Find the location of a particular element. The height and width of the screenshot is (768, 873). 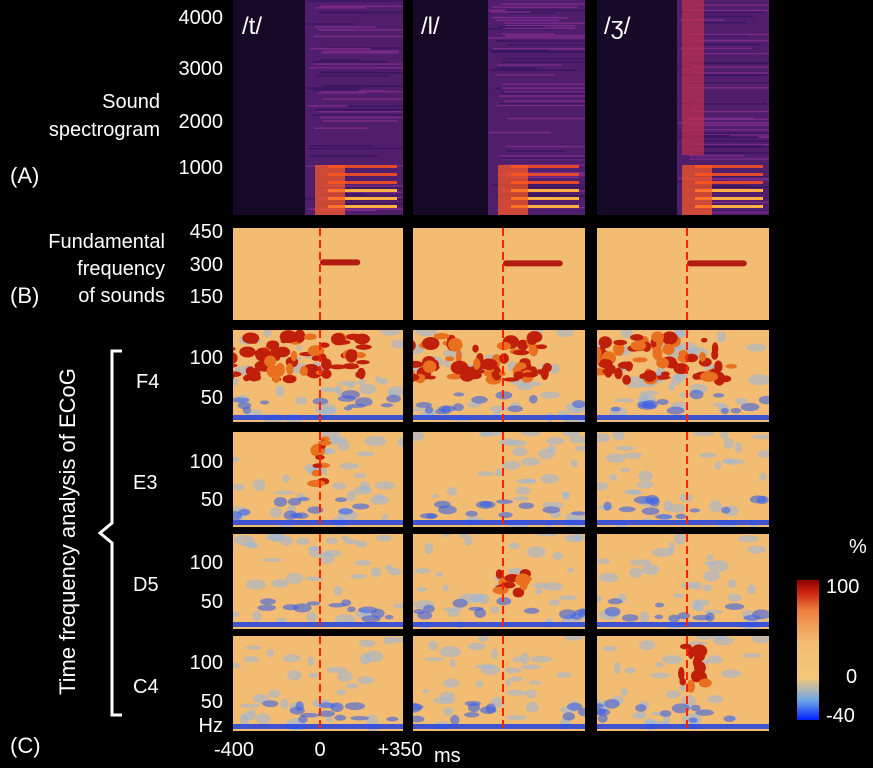

row-label-d5: D5 is located at coordinates (146, 585).